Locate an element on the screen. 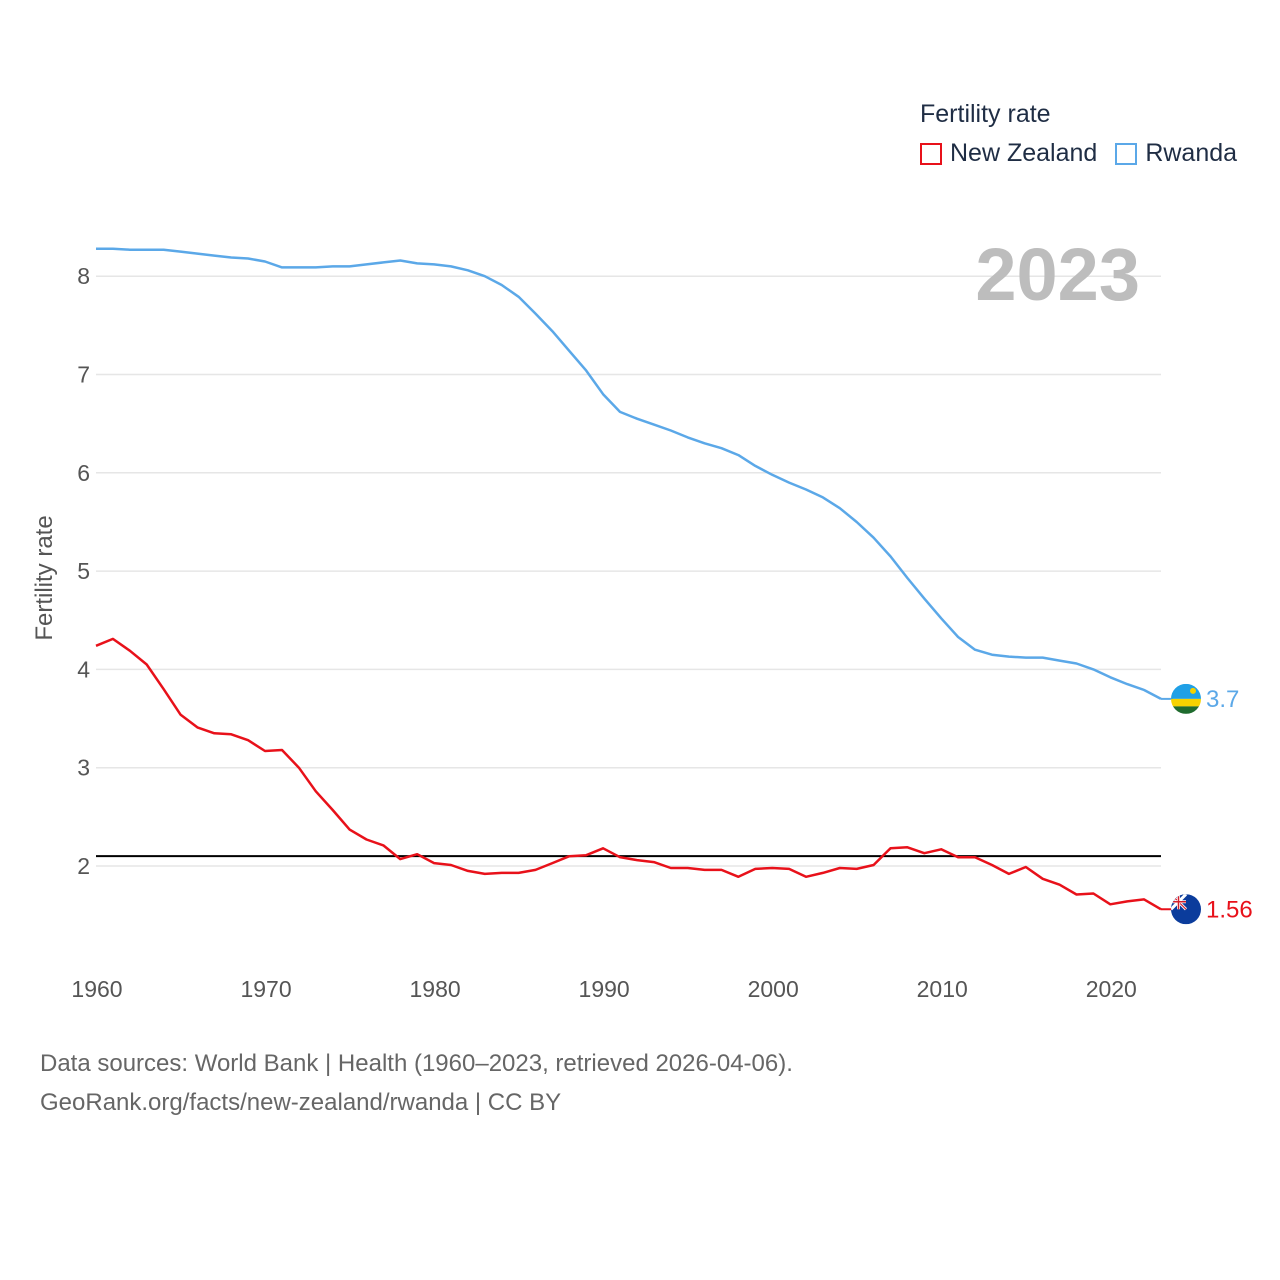  legend: Fertility rate New Zealand Rwanda is located at coordinates (1087, 134).